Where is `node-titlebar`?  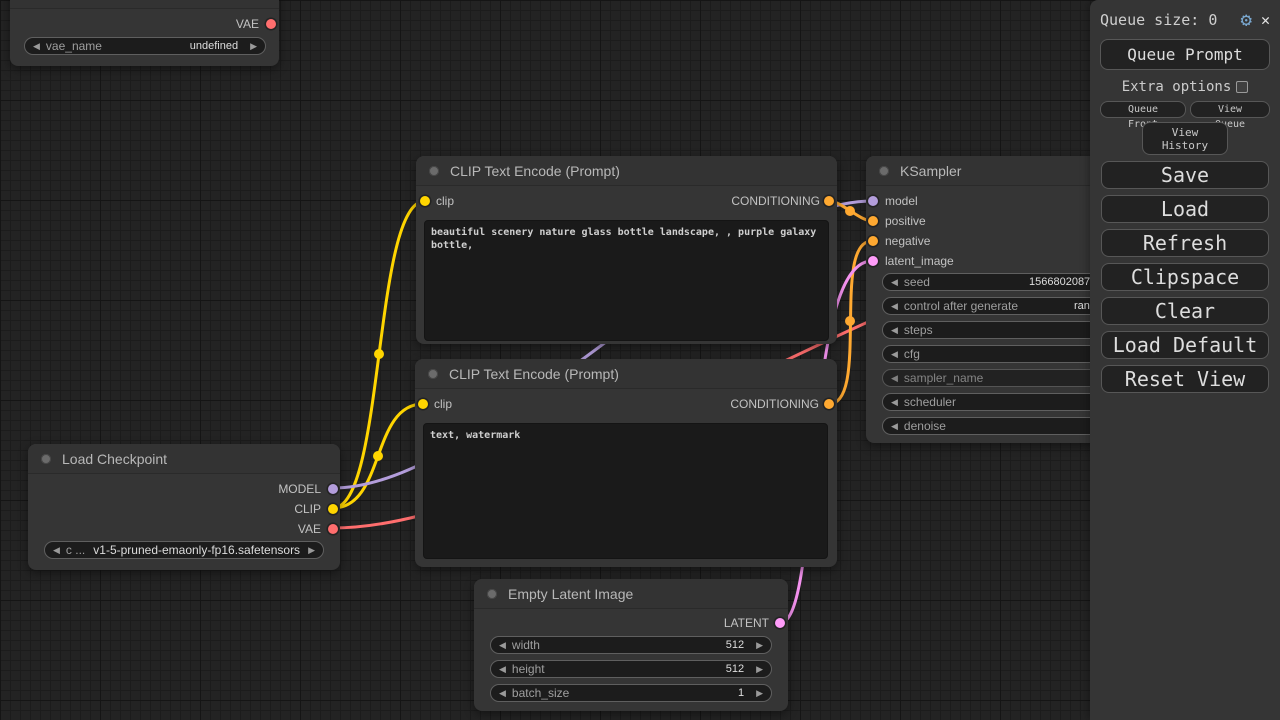 node-titlebar is located at coordinates (144, 4).